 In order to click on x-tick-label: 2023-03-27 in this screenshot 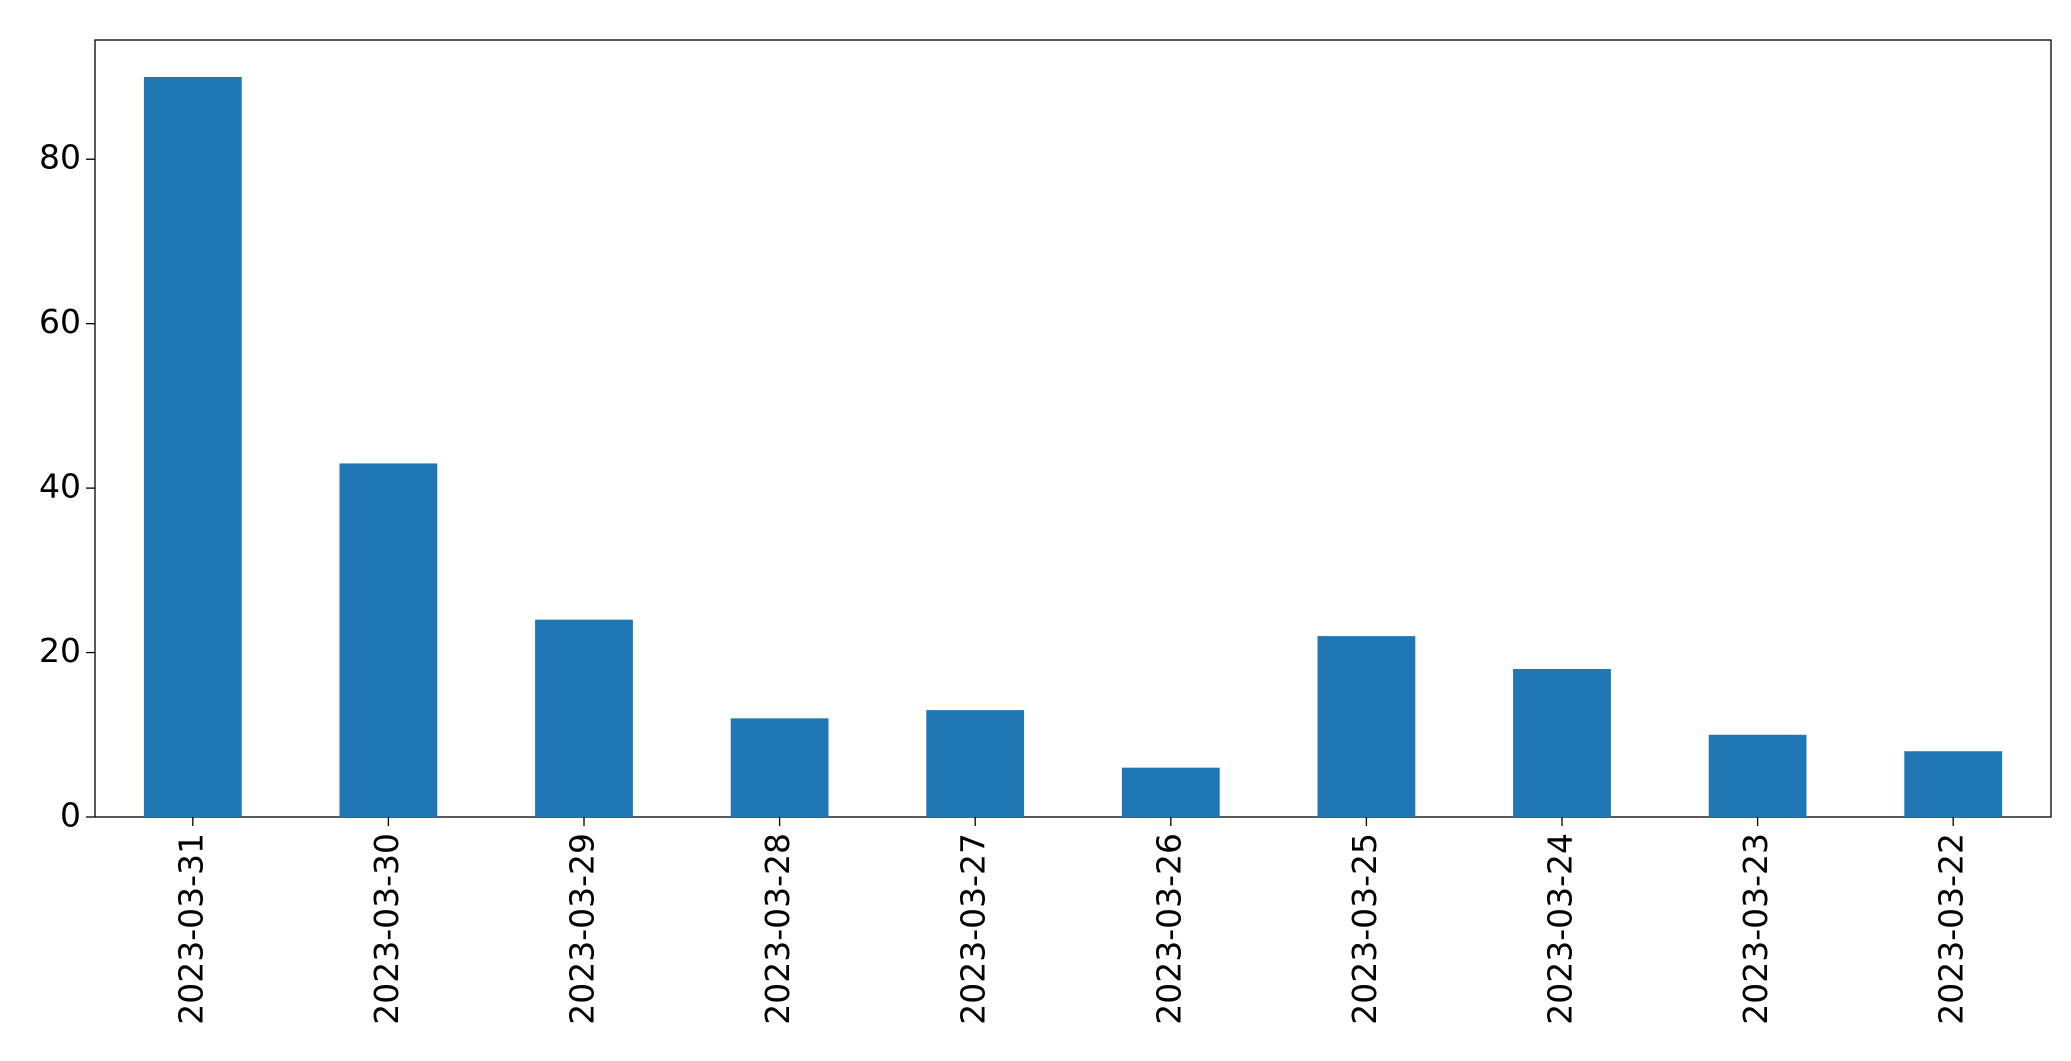, I will do `click(973, 929)`.